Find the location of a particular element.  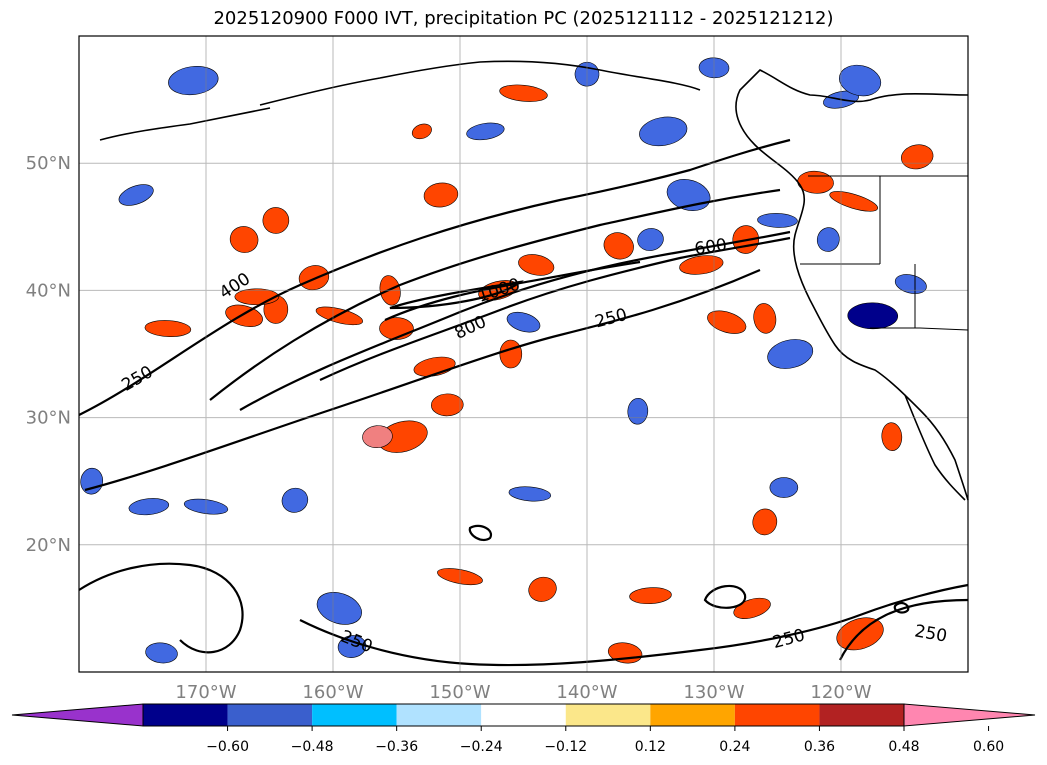

coast-baja is located at coordinates (935, 447).